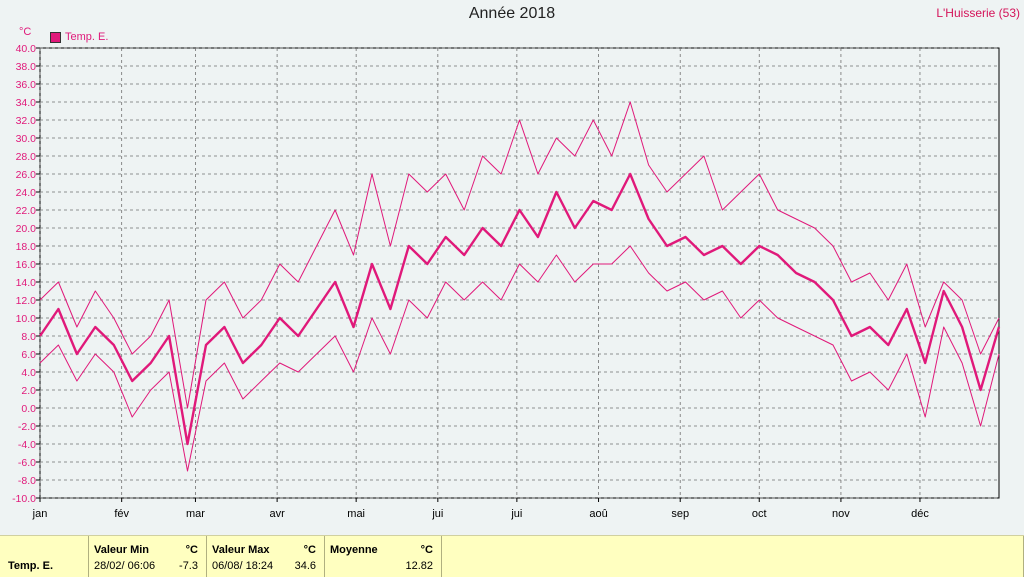 The image size is (1024, 577). Describe the element at coordinates (122, 550) in the screenshot. I see `stats-min-label: Valeur Min` at that location.